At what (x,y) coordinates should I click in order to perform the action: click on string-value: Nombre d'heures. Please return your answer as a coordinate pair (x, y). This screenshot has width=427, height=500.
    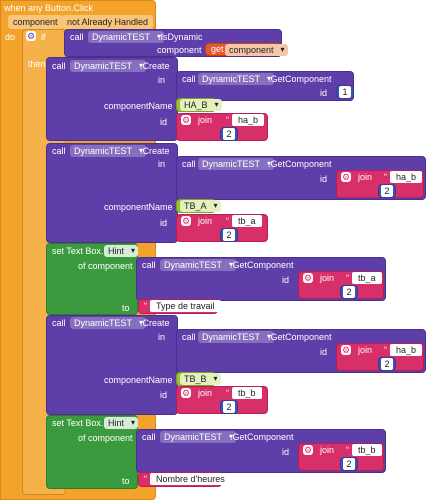
    Looking at the image, I should click on (187, 479).